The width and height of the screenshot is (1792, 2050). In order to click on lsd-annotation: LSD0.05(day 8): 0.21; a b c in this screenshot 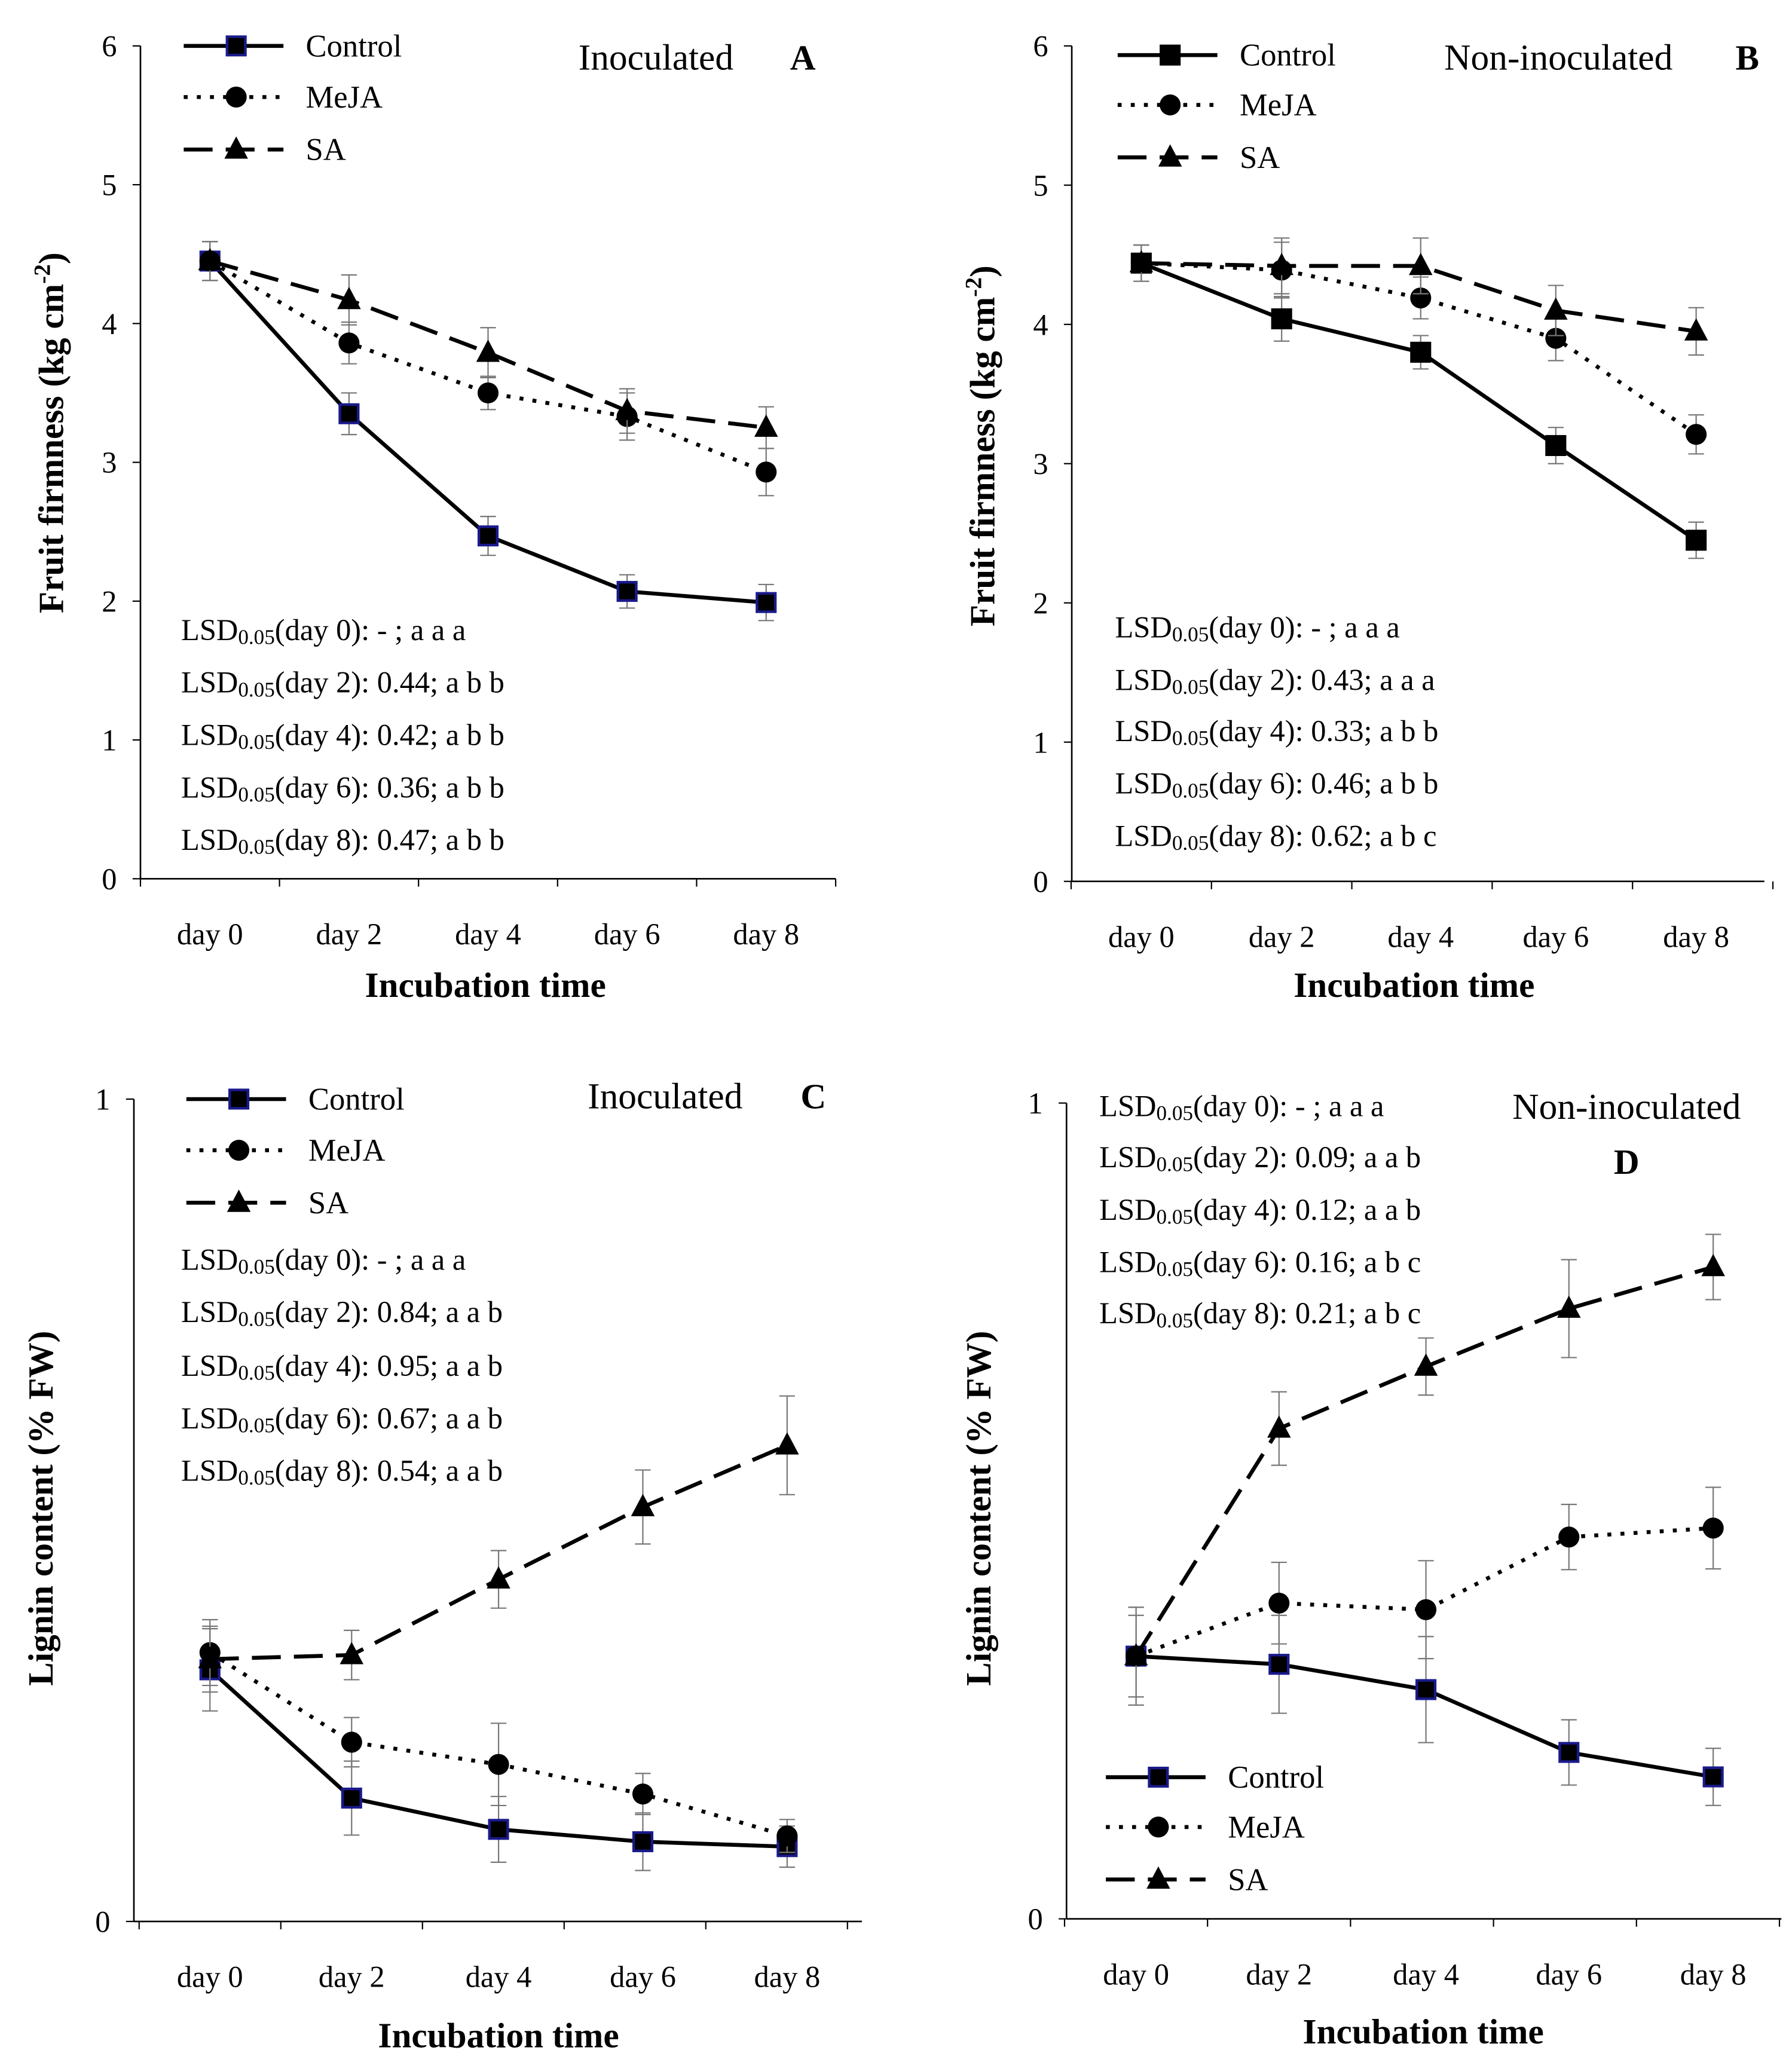, I will do `click(1260, 1314)`.